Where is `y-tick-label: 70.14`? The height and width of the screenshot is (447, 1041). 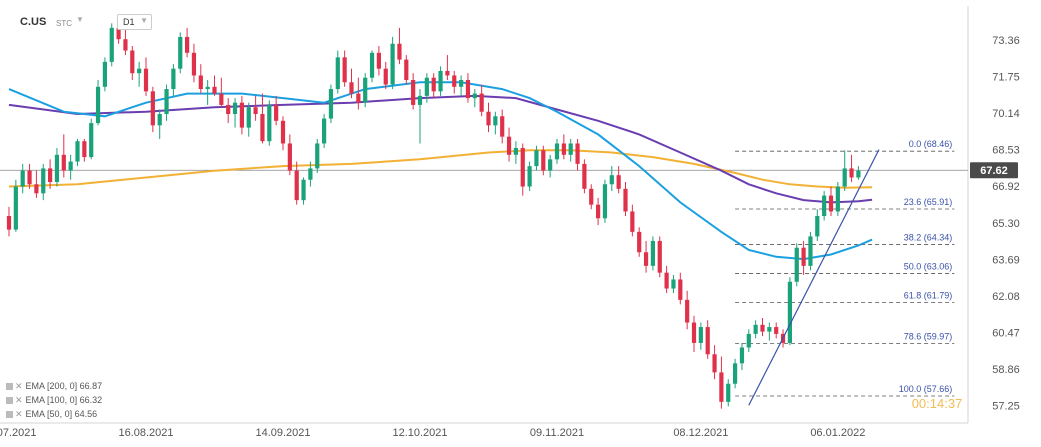
y-tick-label: 70.14 is located at coordinates (1006, 114).